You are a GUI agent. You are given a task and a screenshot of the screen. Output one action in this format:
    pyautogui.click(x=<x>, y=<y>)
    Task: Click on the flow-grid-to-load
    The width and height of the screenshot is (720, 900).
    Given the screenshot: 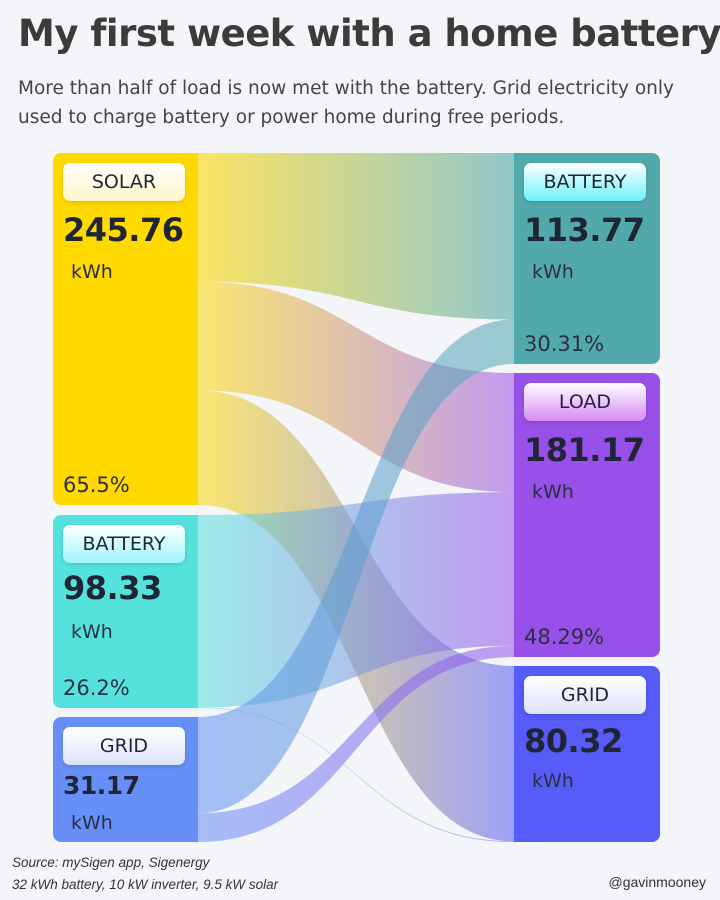 What is the action you would take?
    pyautogui.click(x=356, y=743)
    